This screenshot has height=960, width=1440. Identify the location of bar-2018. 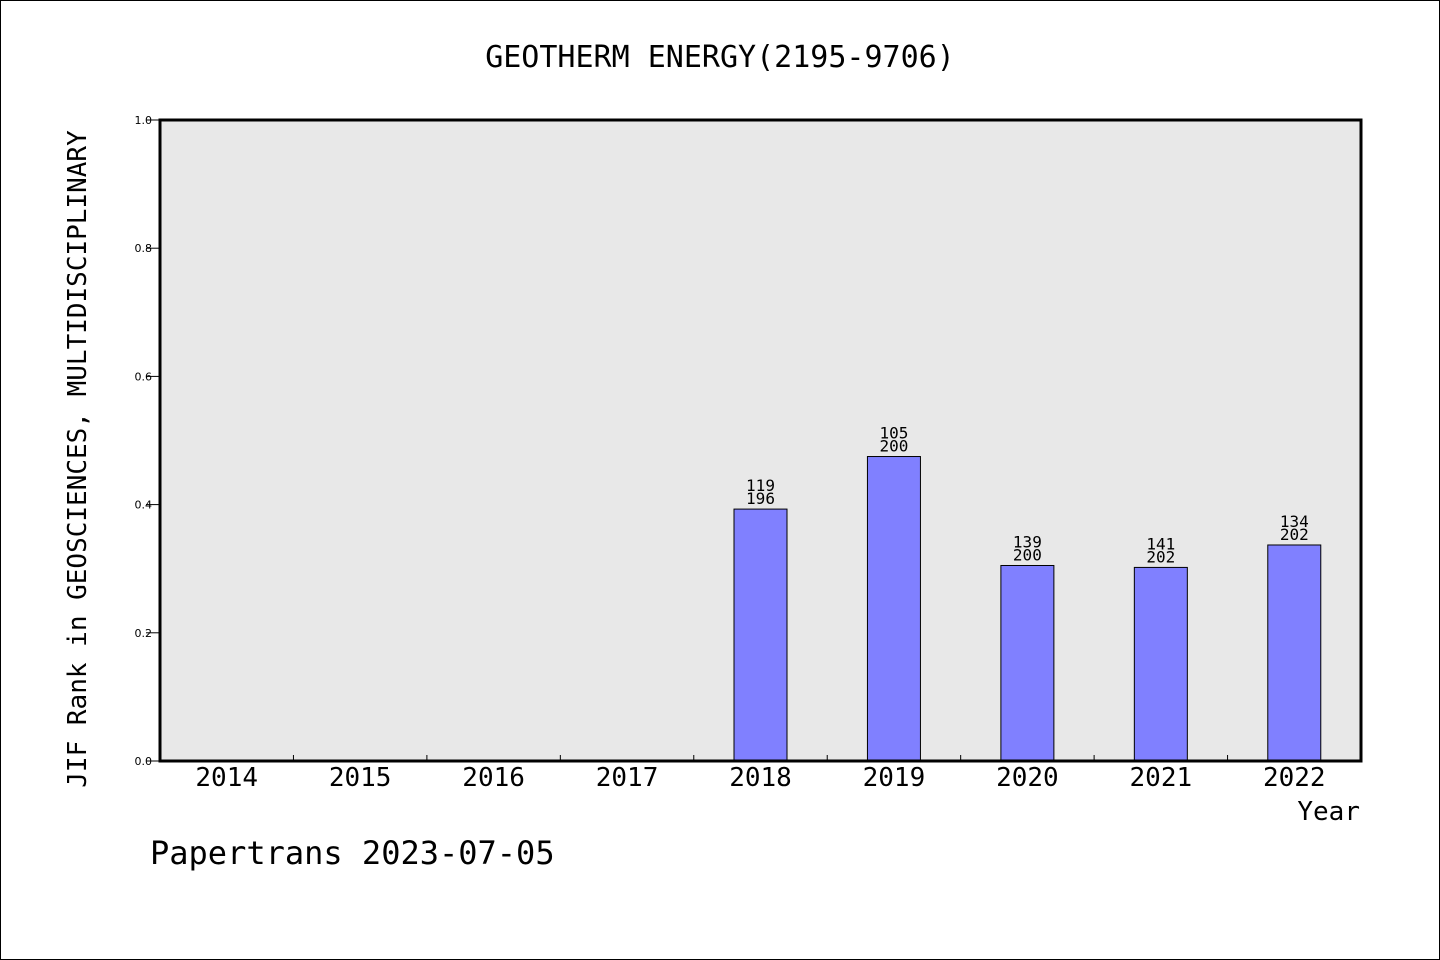
(760, 635).